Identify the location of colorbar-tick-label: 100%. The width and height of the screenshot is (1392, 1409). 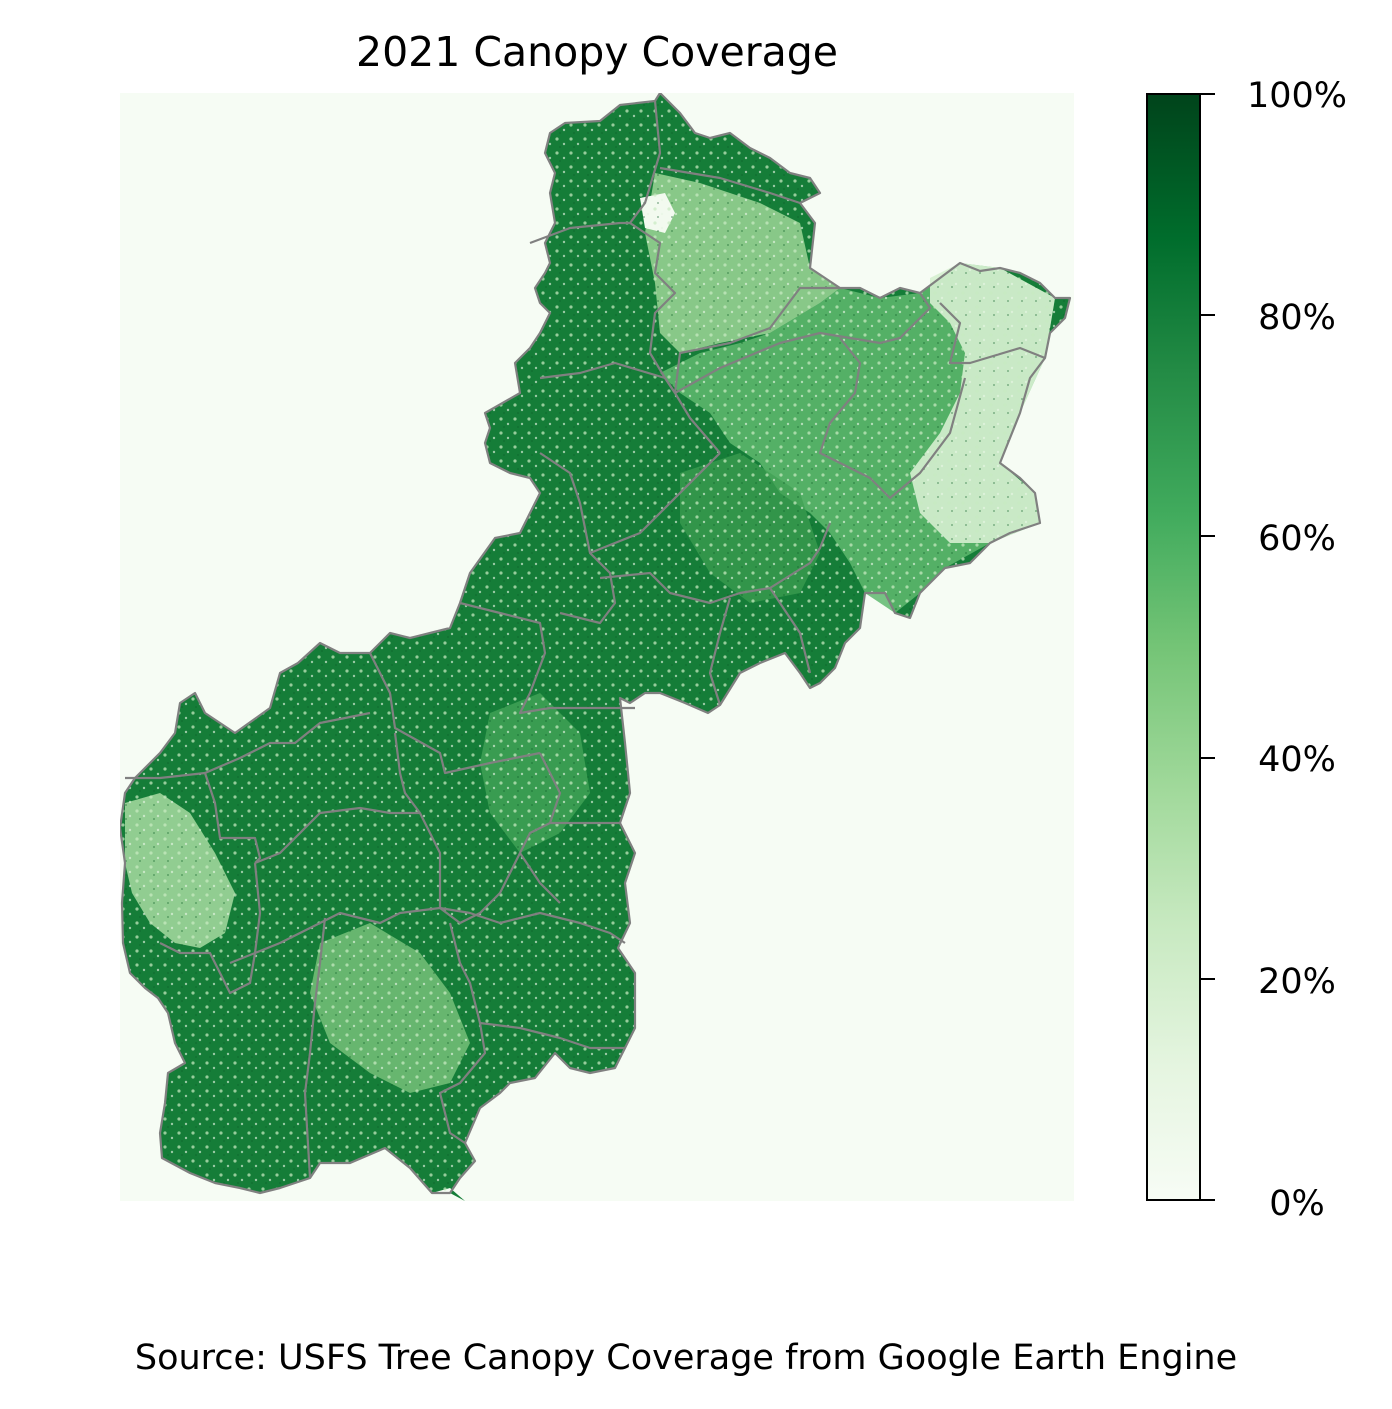
(1297, 96).